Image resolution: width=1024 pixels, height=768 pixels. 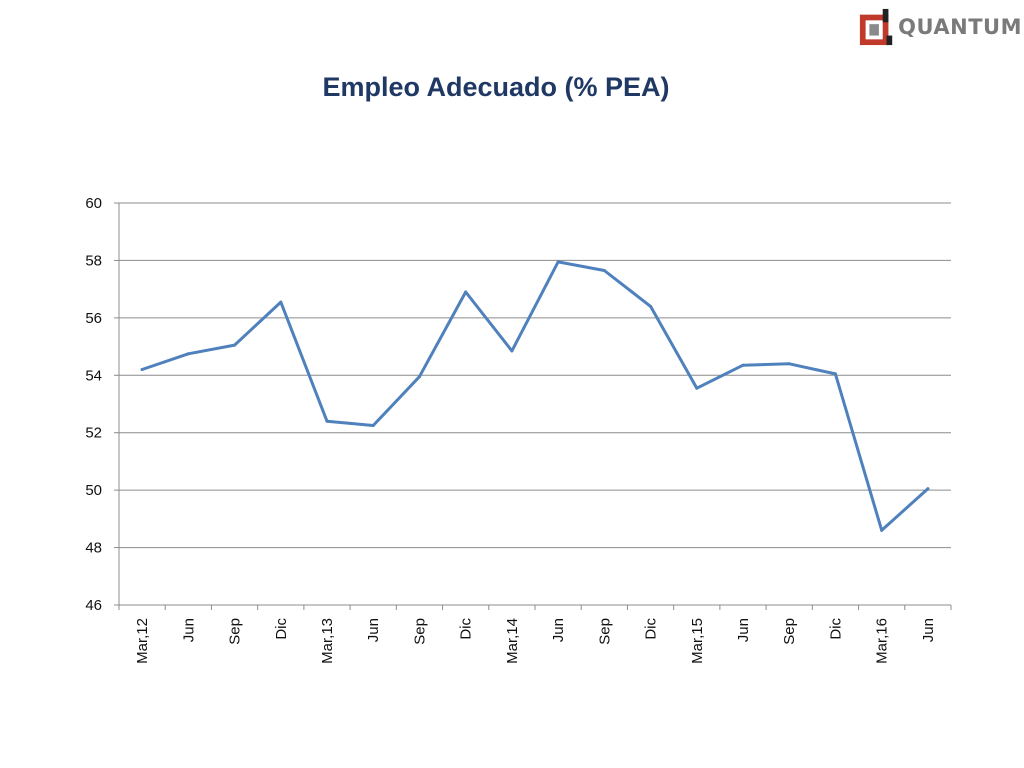 I want to click on y-tick-label: 52, so click(x=93, y=433).